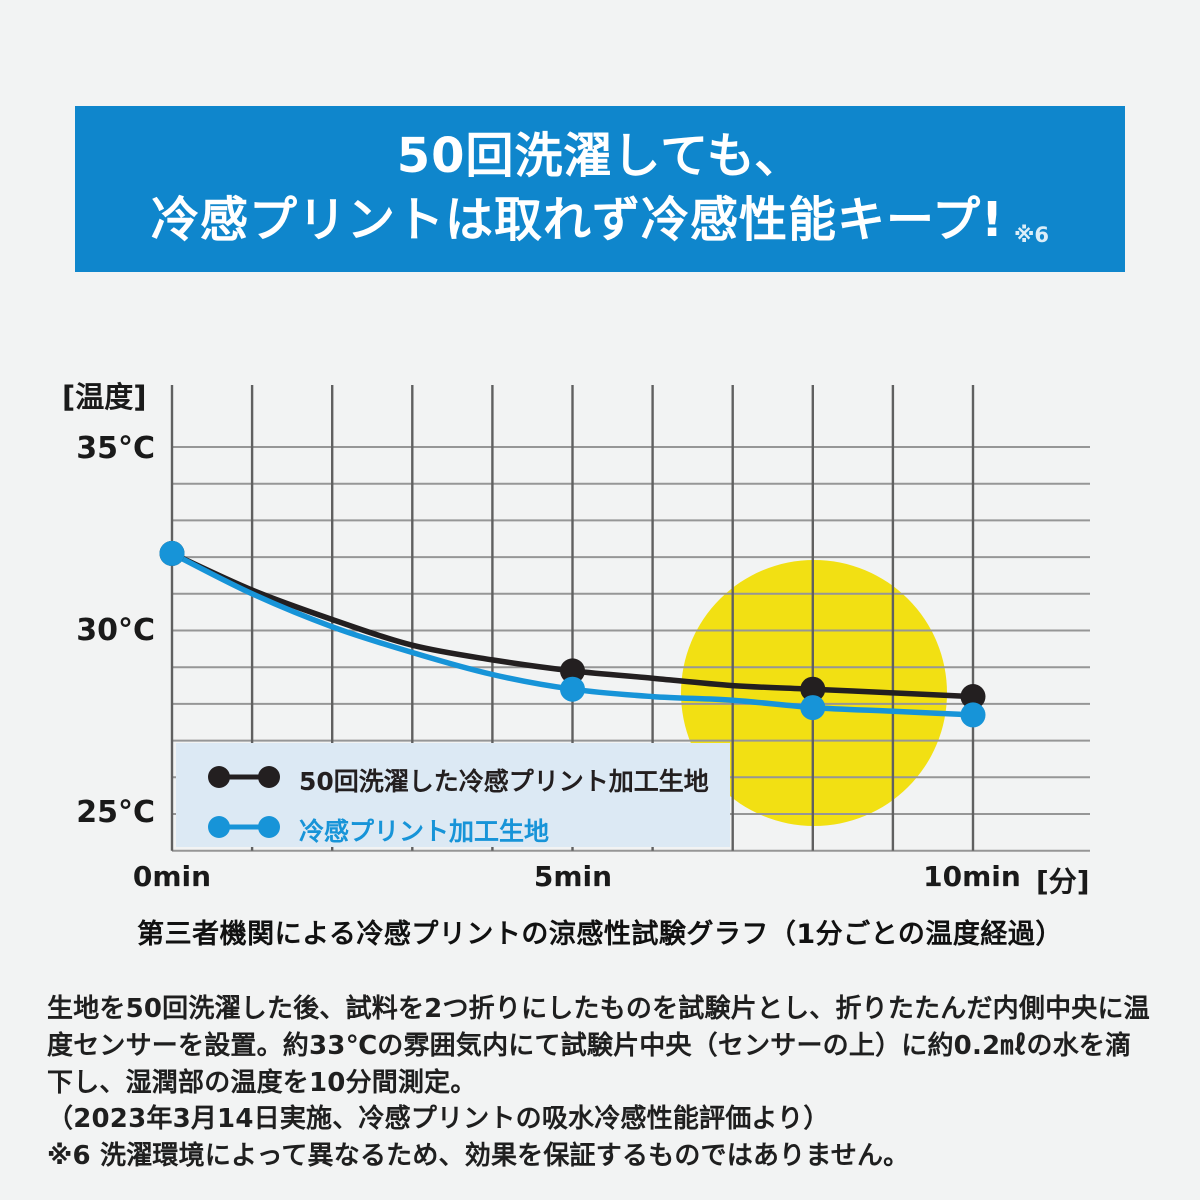 This screenshot has height=1200, width=1200. I want to click on headline-line2: 冷感プリントは取れず冷感性能キープ! ※6, so click(600, 220).